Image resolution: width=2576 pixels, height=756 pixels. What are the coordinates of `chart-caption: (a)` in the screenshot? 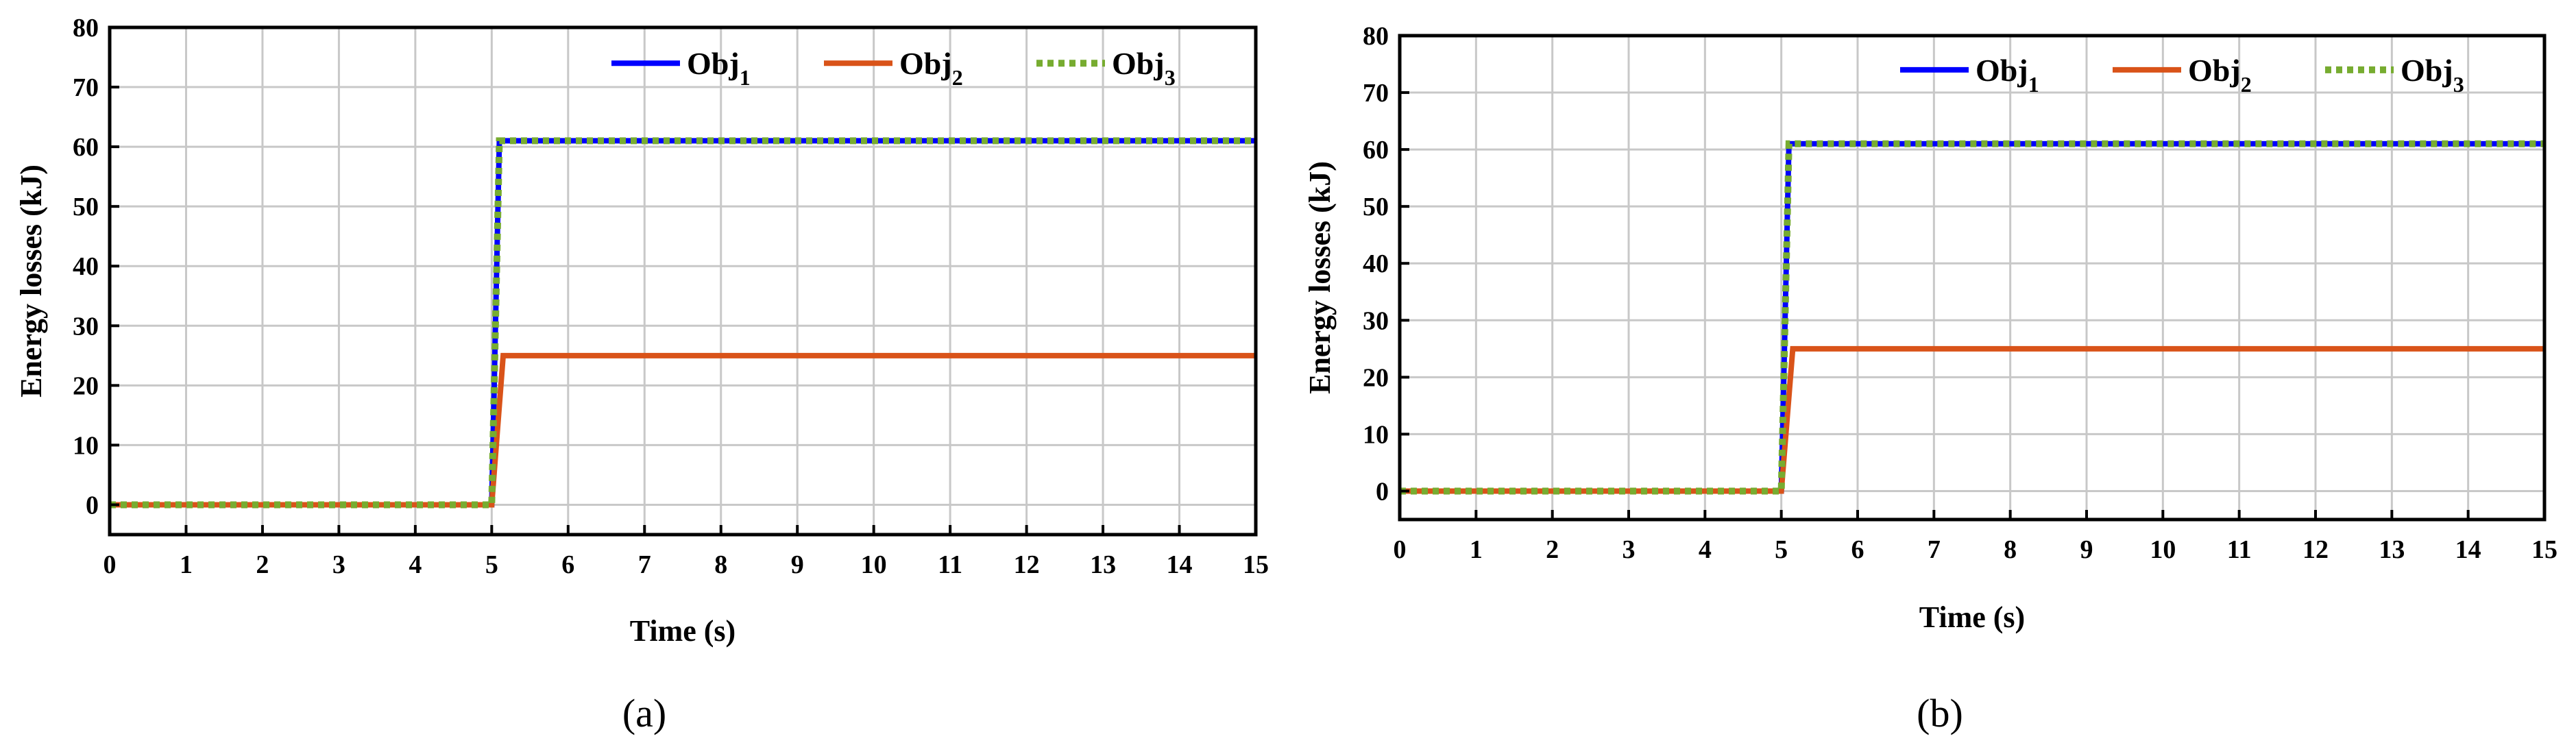 It's located at (644, 713).